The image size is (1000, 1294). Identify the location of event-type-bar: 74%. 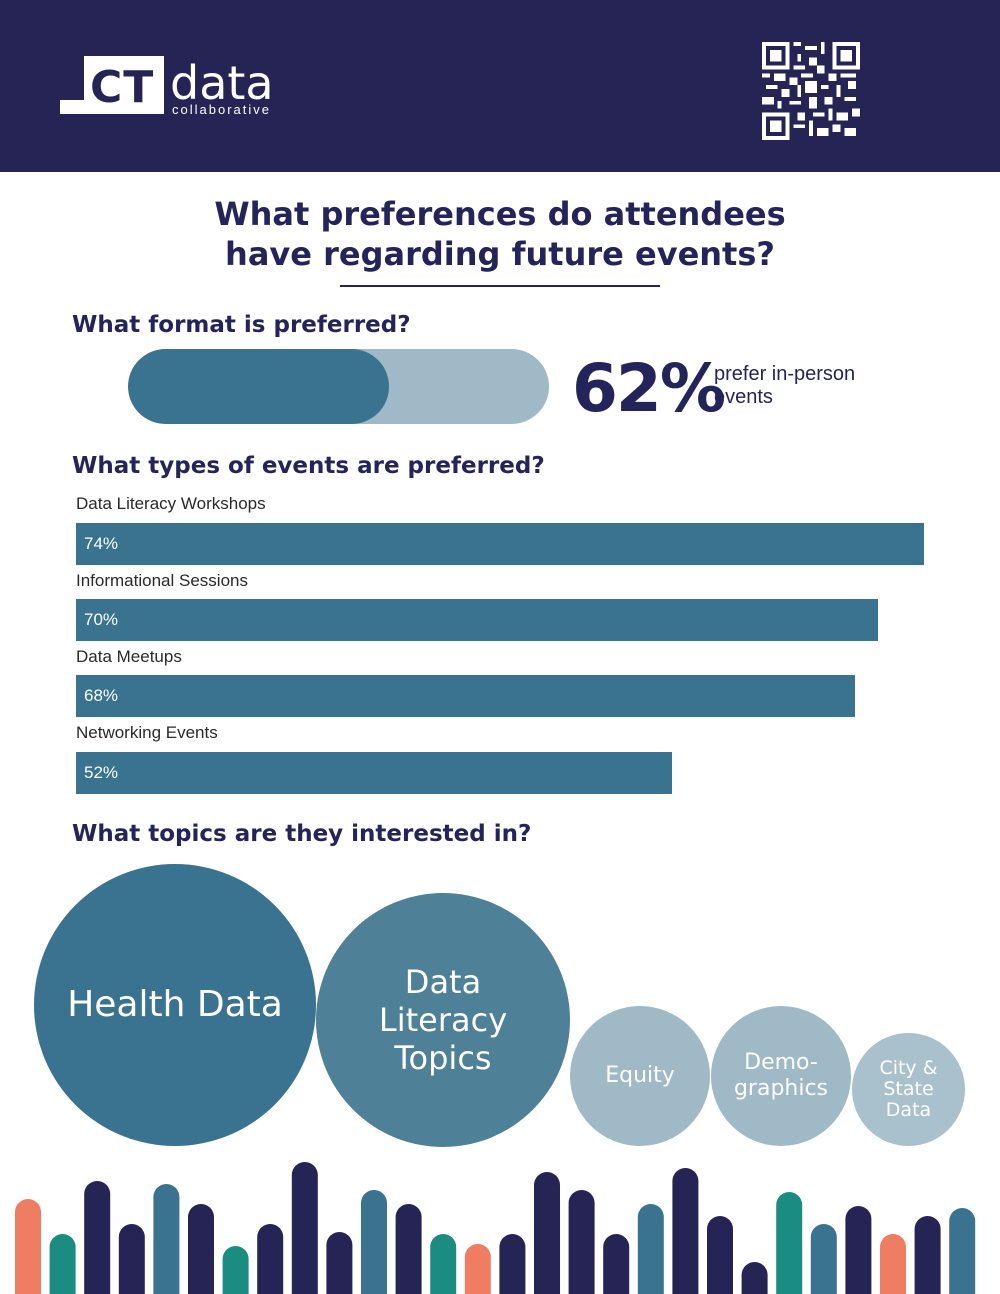
(500, 544).